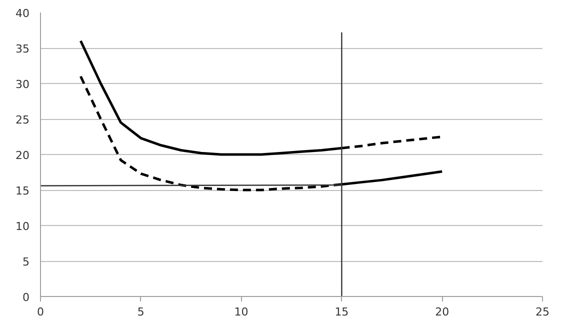 This screenshot has width=564, height=326. Describe the element at coordinates (23, 120) in the screenshot. I see `y-tick-label: 25` at that location.